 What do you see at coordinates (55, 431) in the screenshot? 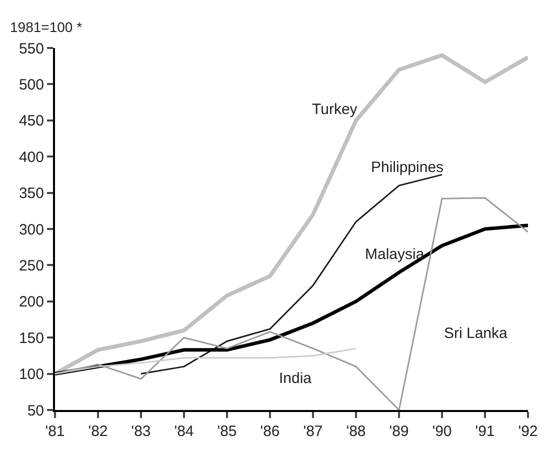
I see `x-tick-label: '81` at bounding box center [55, 431].